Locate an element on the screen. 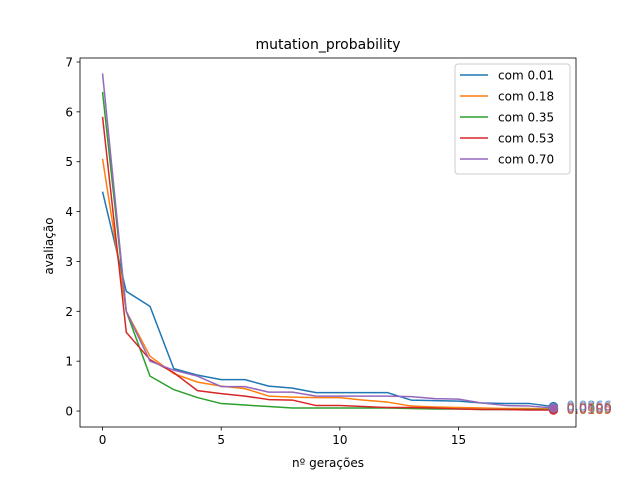 This screenshot has width=640, height=480. y-tick-label-2: 2 is located at coordinates (69, 312).